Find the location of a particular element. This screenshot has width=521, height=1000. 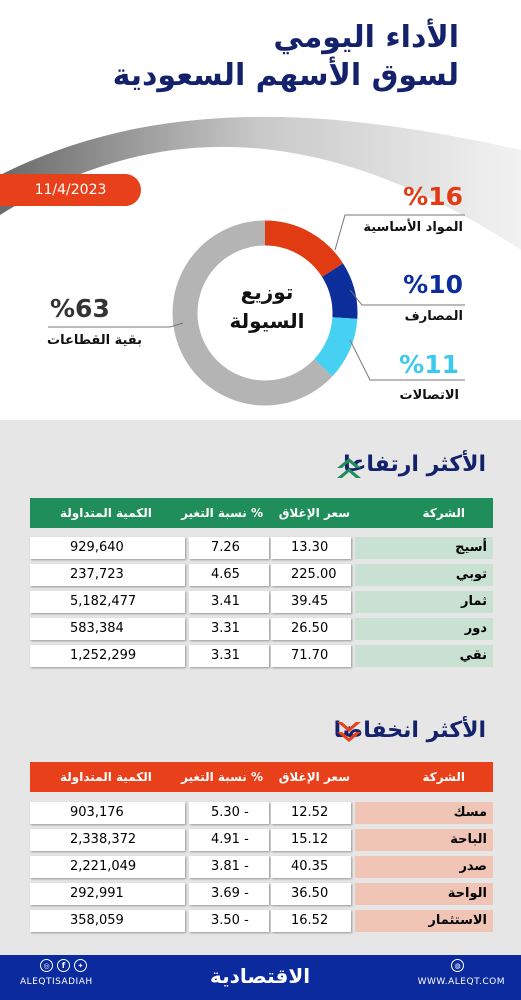

cell-close: 26.50 is located at coordinates (311, 629).